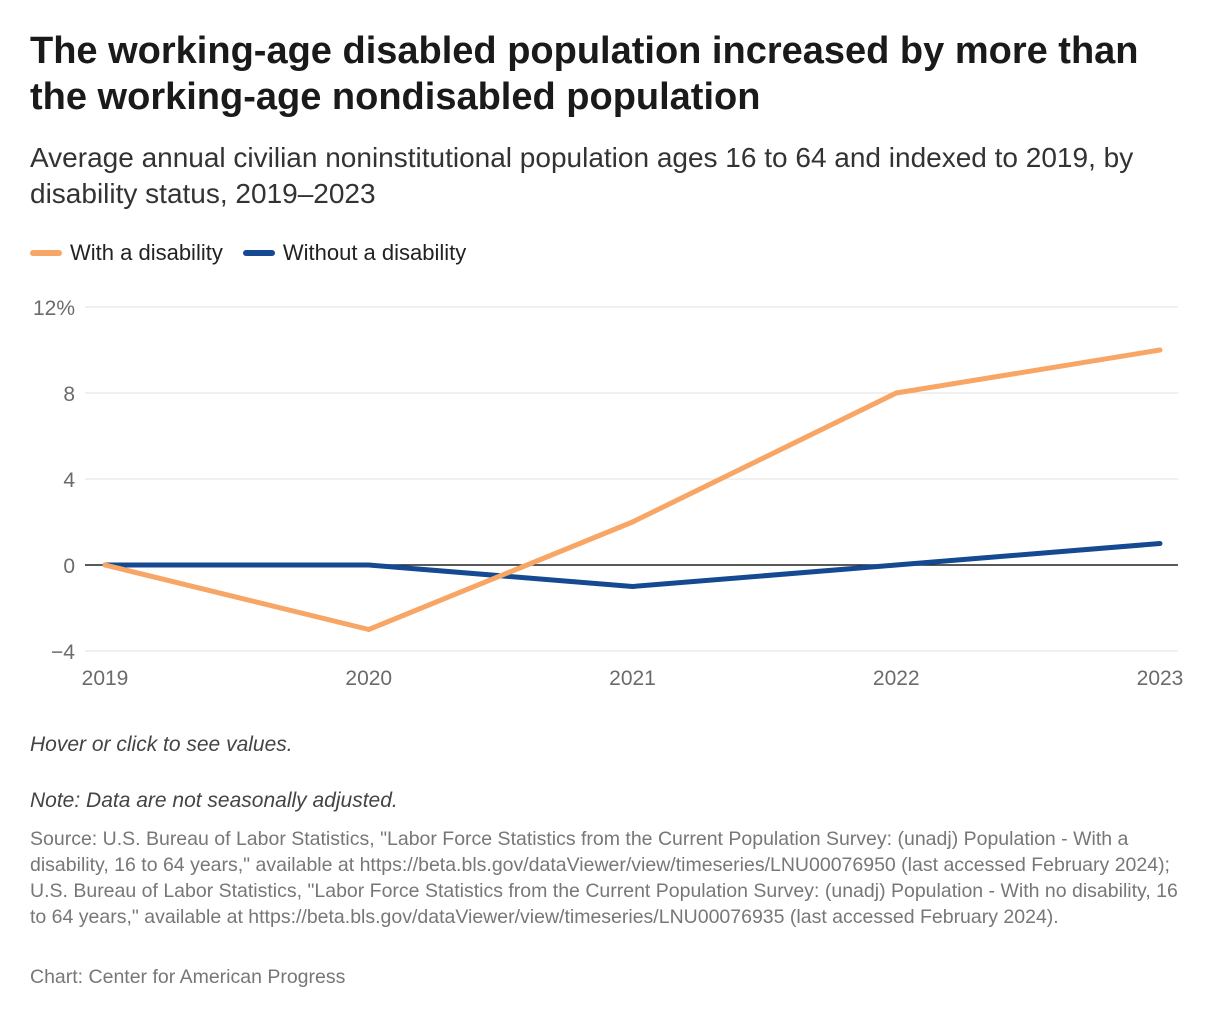  What do you see at coordinates (632, 678) in the screenshot?
I see `x-tick-label: 2021` at bounding box center [632, 678].